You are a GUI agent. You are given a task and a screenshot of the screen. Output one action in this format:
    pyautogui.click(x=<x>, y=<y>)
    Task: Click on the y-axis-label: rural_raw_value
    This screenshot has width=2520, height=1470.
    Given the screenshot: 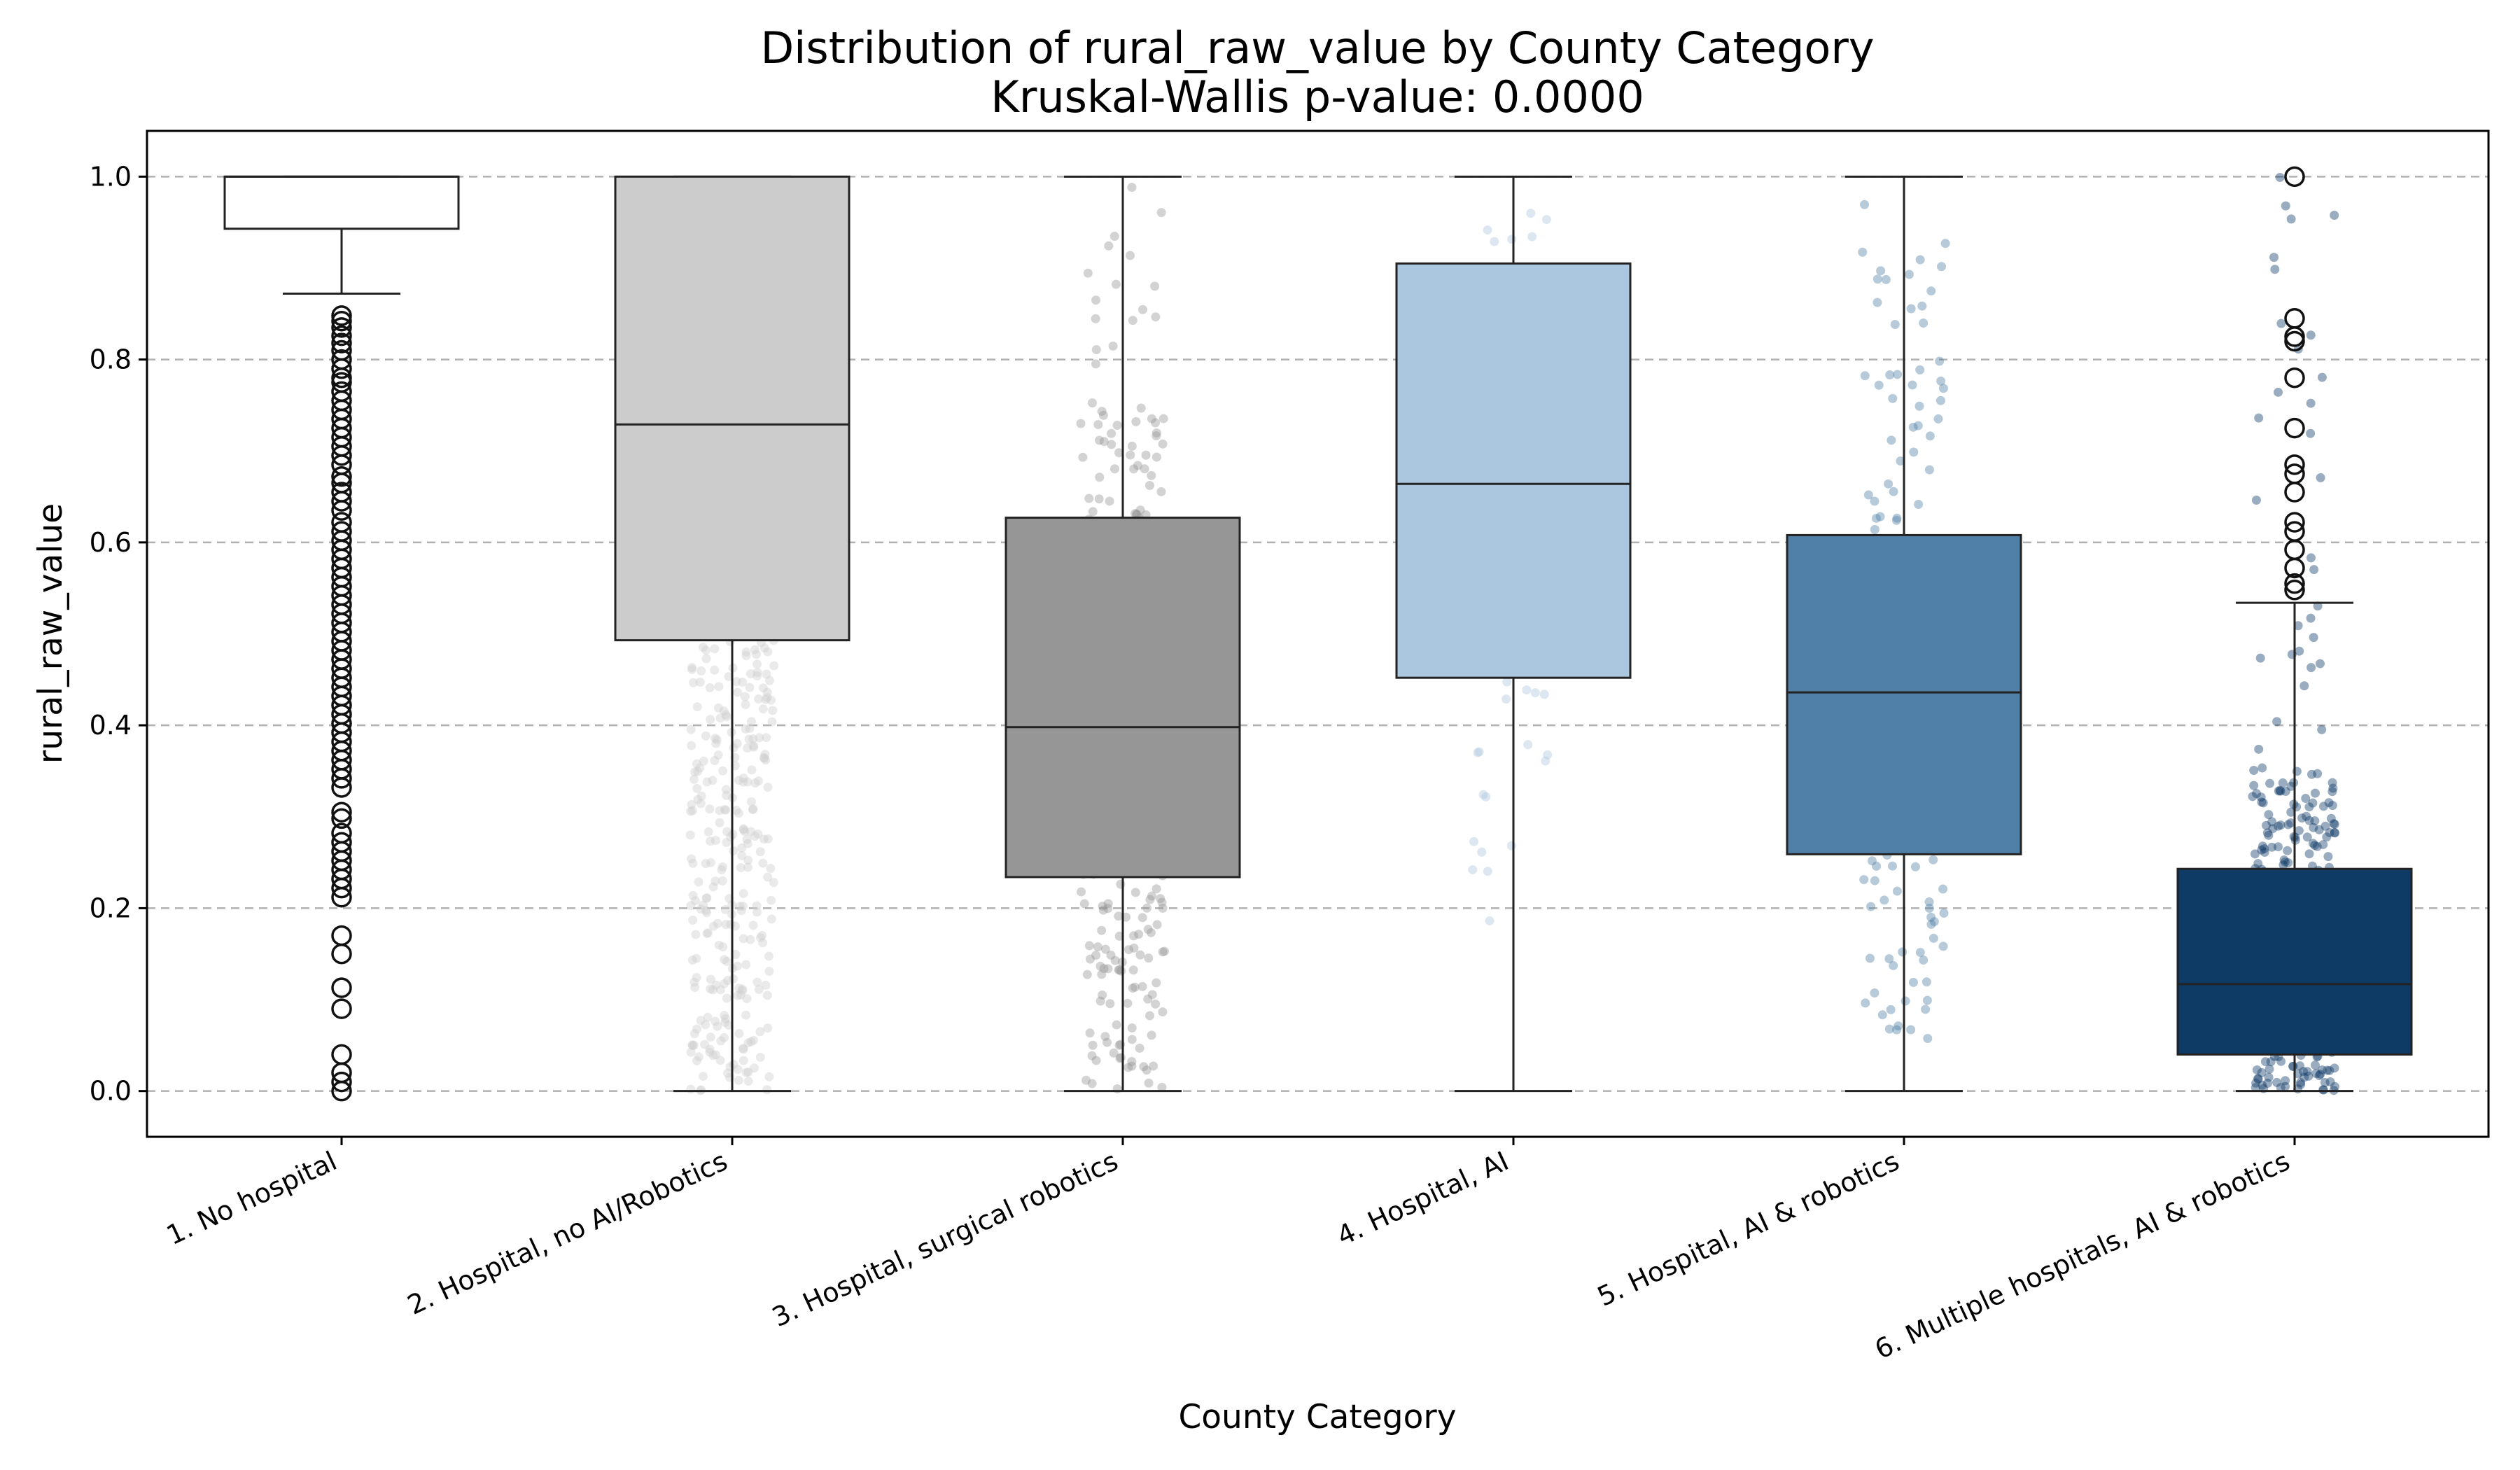 What is the action you would take?
    pyautogui.click(x=50, y=633)
    